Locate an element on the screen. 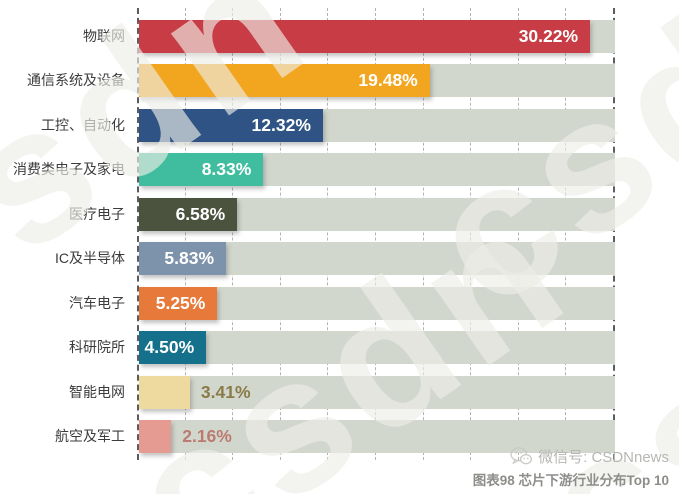 The width and height of the screenshot is (679, 494). chart-caption: 图表98 芯片下游行业分布Top 10 is located at coordinates (570, 480).